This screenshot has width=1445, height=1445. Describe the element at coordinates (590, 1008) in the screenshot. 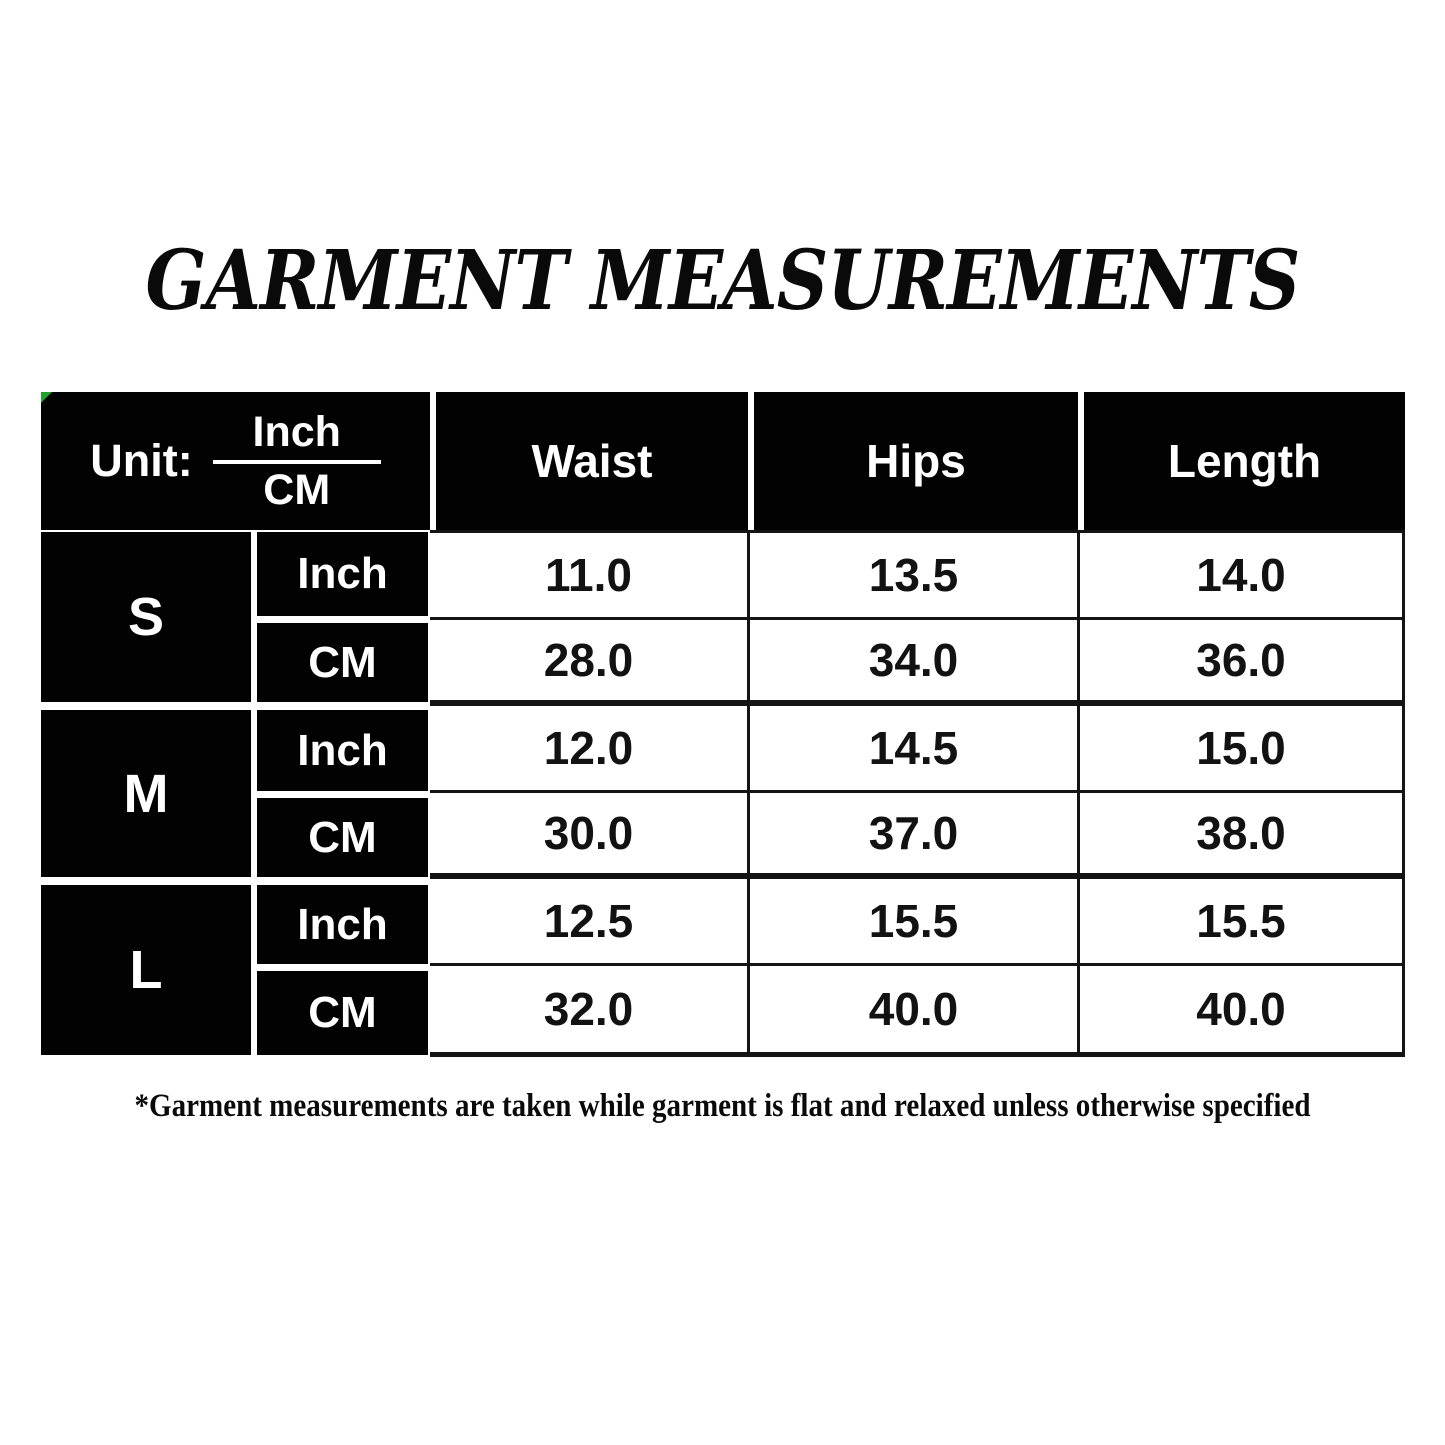

I see `value-l-cm-waist: 32.0` at that location.